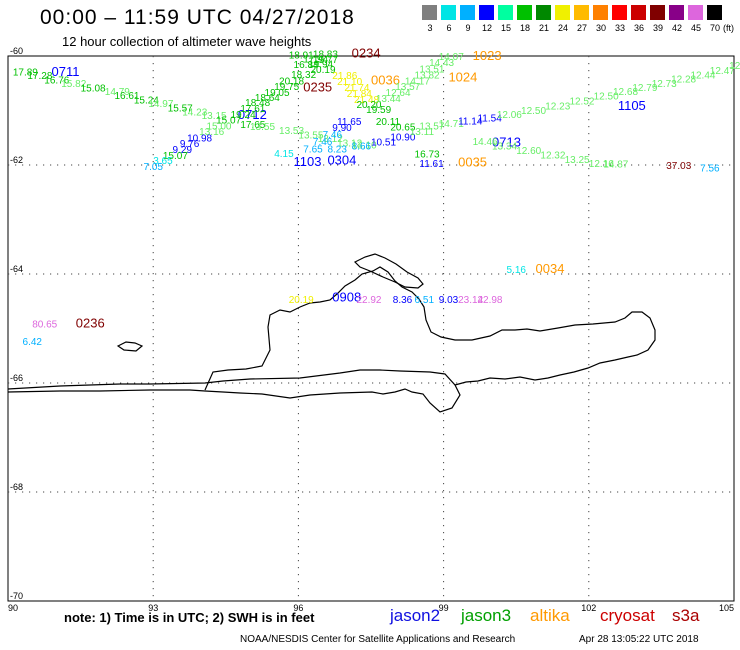  I want to click on satellite-s3a: s3a, so click(686, 615).